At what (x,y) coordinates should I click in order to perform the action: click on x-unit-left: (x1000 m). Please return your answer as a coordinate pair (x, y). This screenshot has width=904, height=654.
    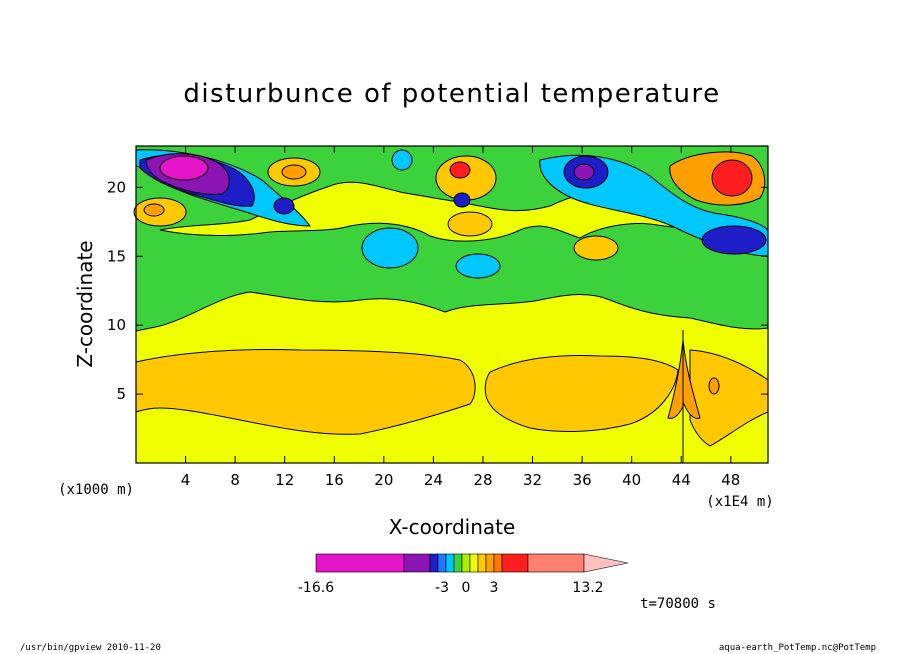
    Looking at the image, I should click on (96, 490).